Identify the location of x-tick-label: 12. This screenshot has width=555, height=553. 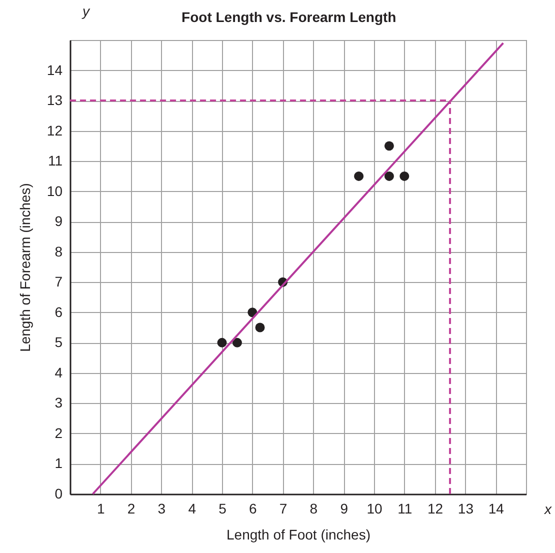
(436, 508).